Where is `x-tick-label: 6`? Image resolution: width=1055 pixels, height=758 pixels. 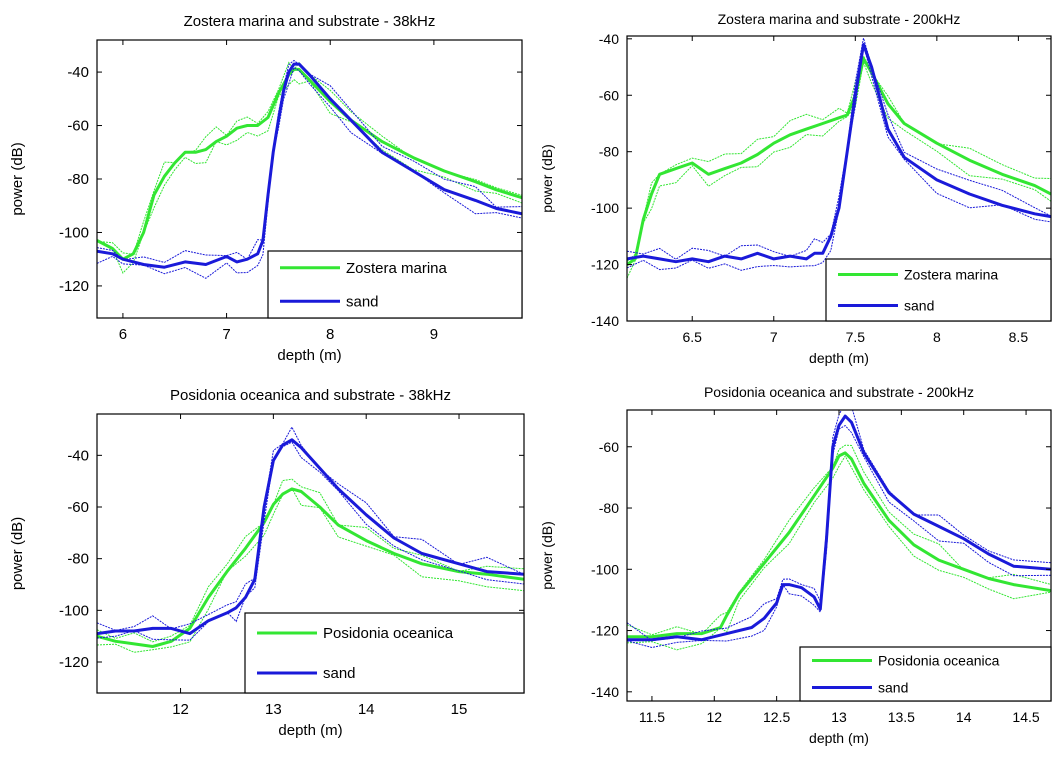
x-tick-label: 6 is located at coordinates (123, 334).